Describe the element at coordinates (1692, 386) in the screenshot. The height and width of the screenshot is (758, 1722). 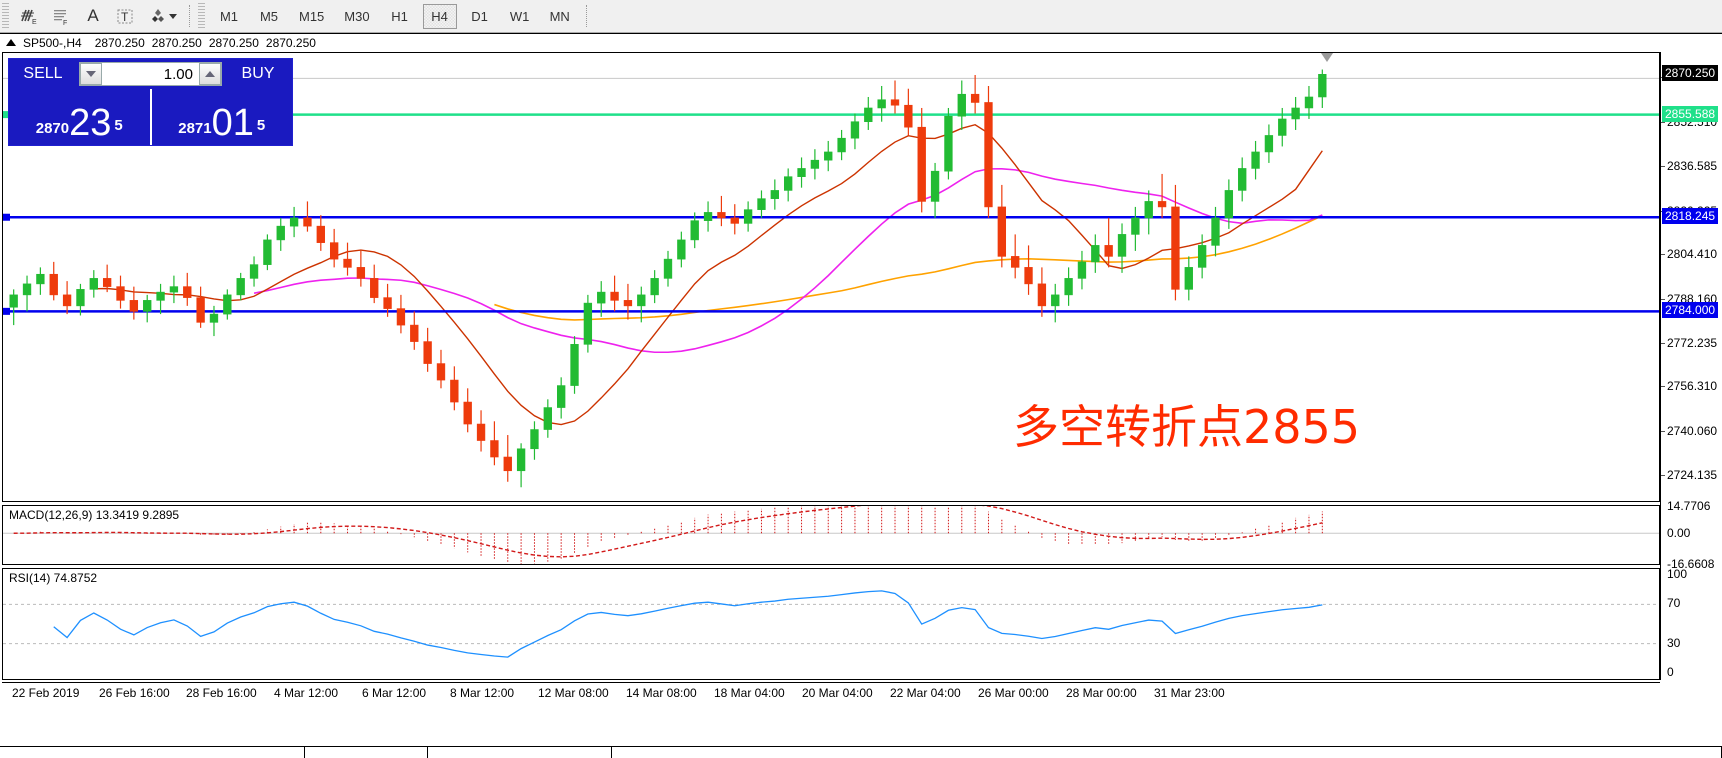
I see `price-tick-label: 2756.310` at that location.